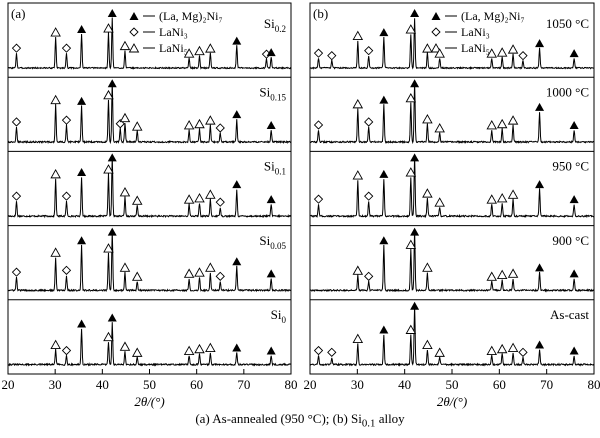 Image resolution: width=600 pixels, height=438 pixels. Describe the element at coordinates (196, 384) in the screenshot. I see `panel-a-x-tick-label: 60` at that location.